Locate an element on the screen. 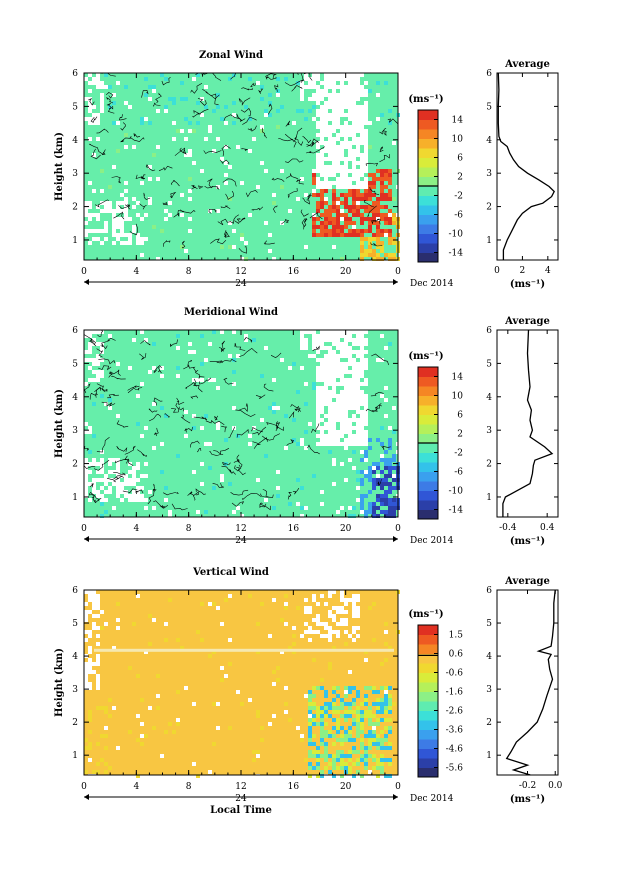 This screenshot has width=618, height=873. date-arrow-right is located at coordinates (395, 539).